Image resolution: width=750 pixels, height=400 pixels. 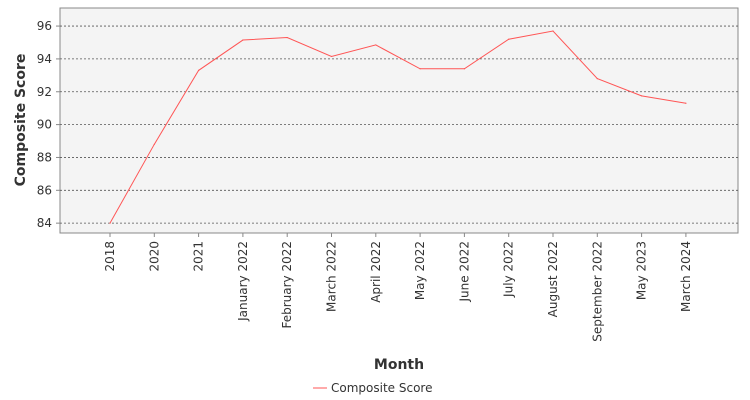 I want to click on x-tick-label: August 2022, so click(x=553, y=279).